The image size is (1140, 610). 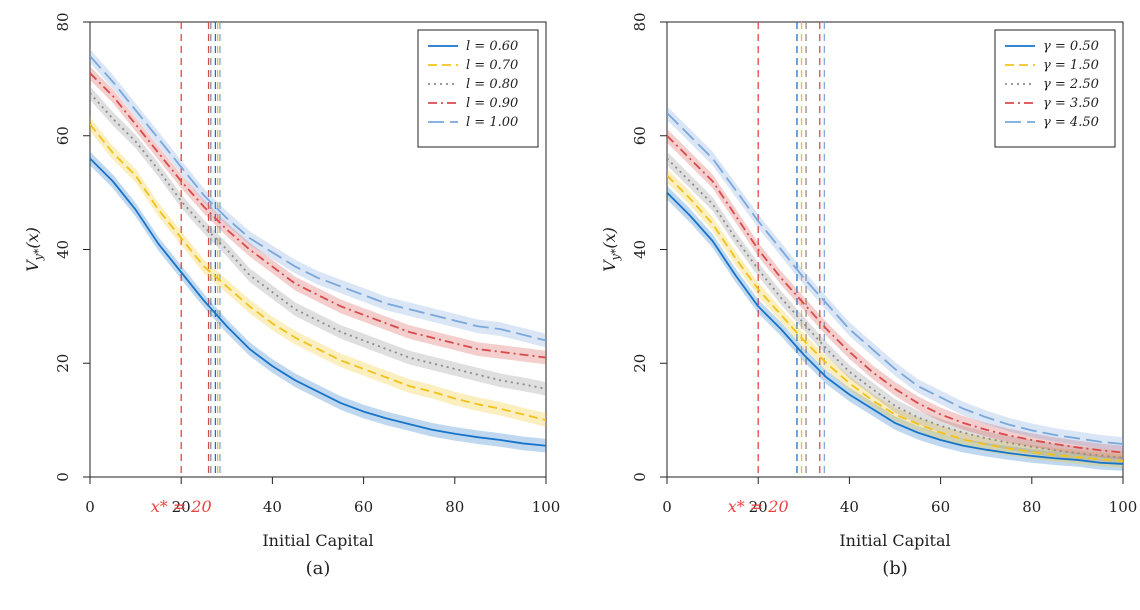 I want to click on legend: γ = 0.50 γ = 1.50 γ = 2.50 γ = 3.50 γ = 4.50, so click(x=1055, y=88).